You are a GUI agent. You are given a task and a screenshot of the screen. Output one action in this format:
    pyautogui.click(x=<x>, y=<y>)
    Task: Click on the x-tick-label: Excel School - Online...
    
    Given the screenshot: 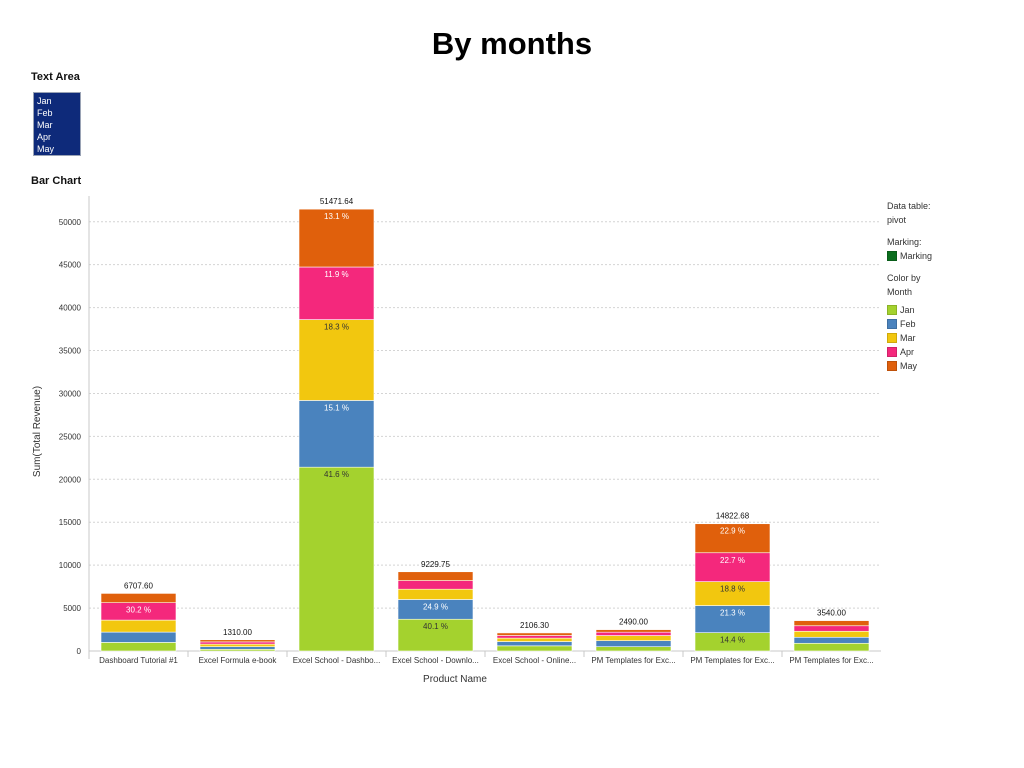 What is the action you would take?
    pyautogui.click(x=534, y=660)
    